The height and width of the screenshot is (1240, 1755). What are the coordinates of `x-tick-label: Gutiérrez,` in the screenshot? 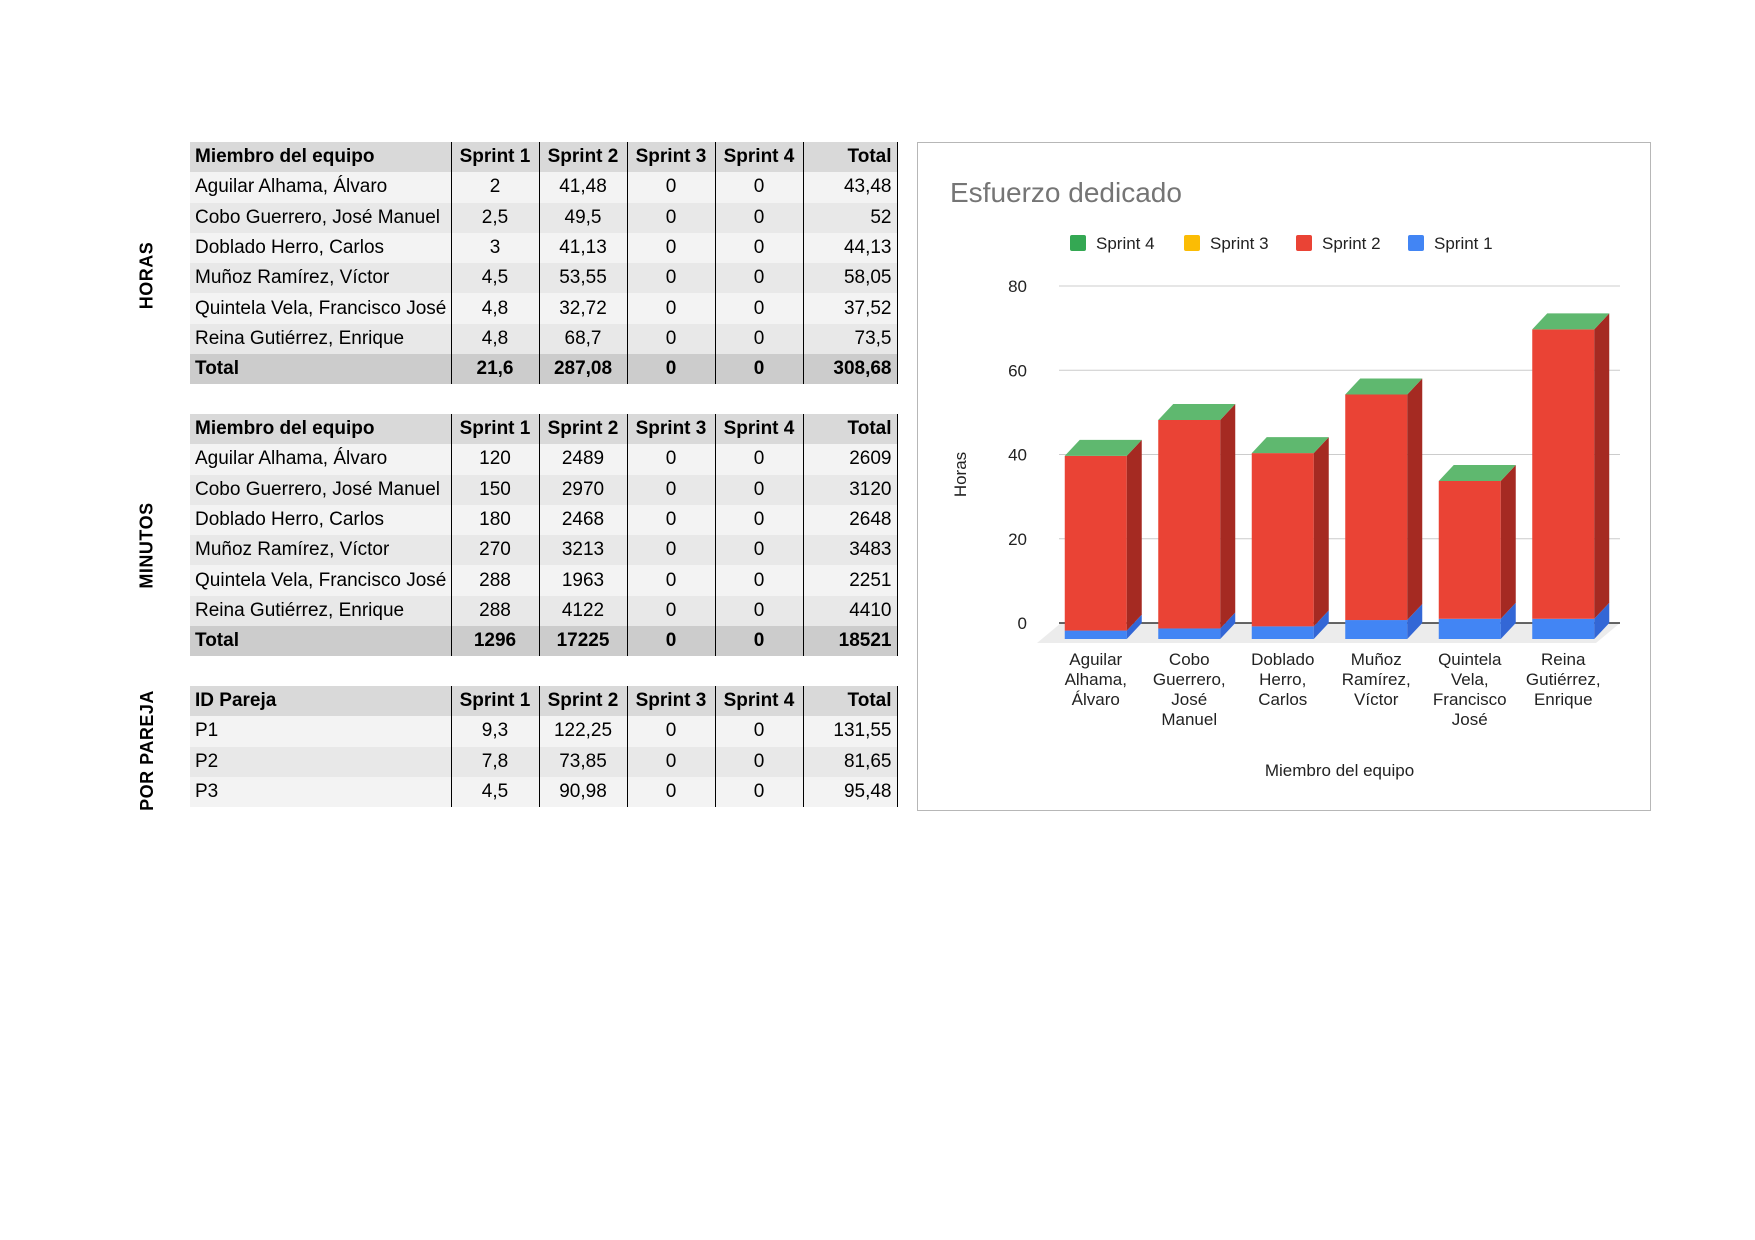 It's located at (1563, 679).